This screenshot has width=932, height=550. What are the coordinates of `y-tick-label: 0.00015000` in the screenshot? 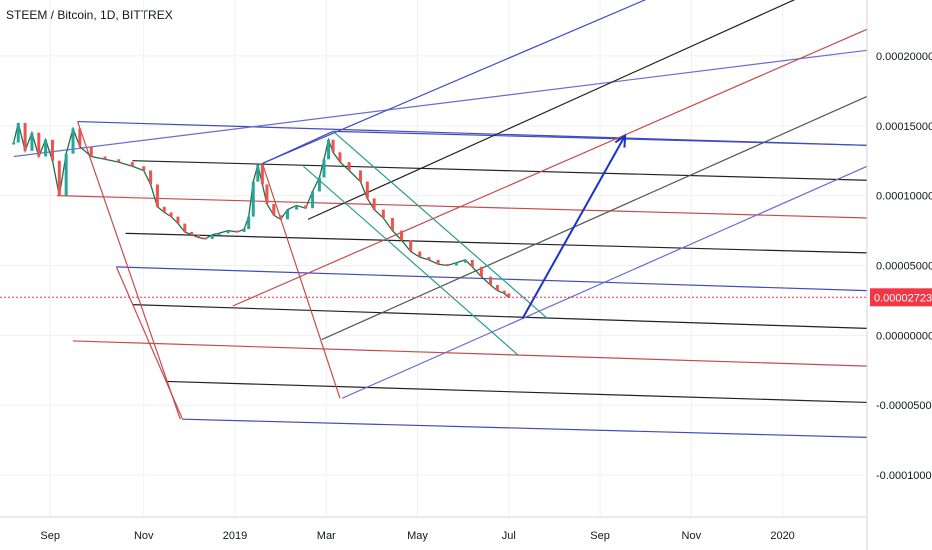 It's located at (904, 127).